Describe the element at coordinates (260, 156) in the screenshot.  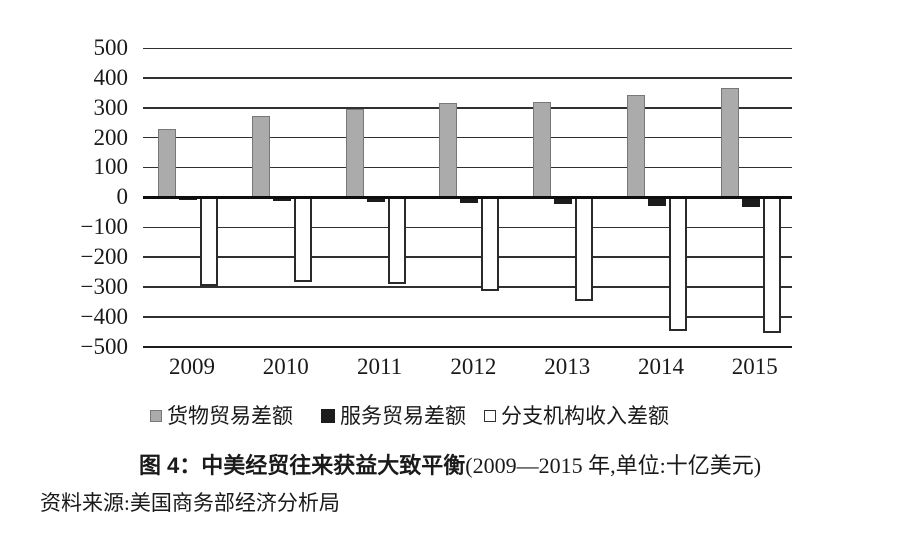
I see `bar-货物贸易差额-2010` at that location.